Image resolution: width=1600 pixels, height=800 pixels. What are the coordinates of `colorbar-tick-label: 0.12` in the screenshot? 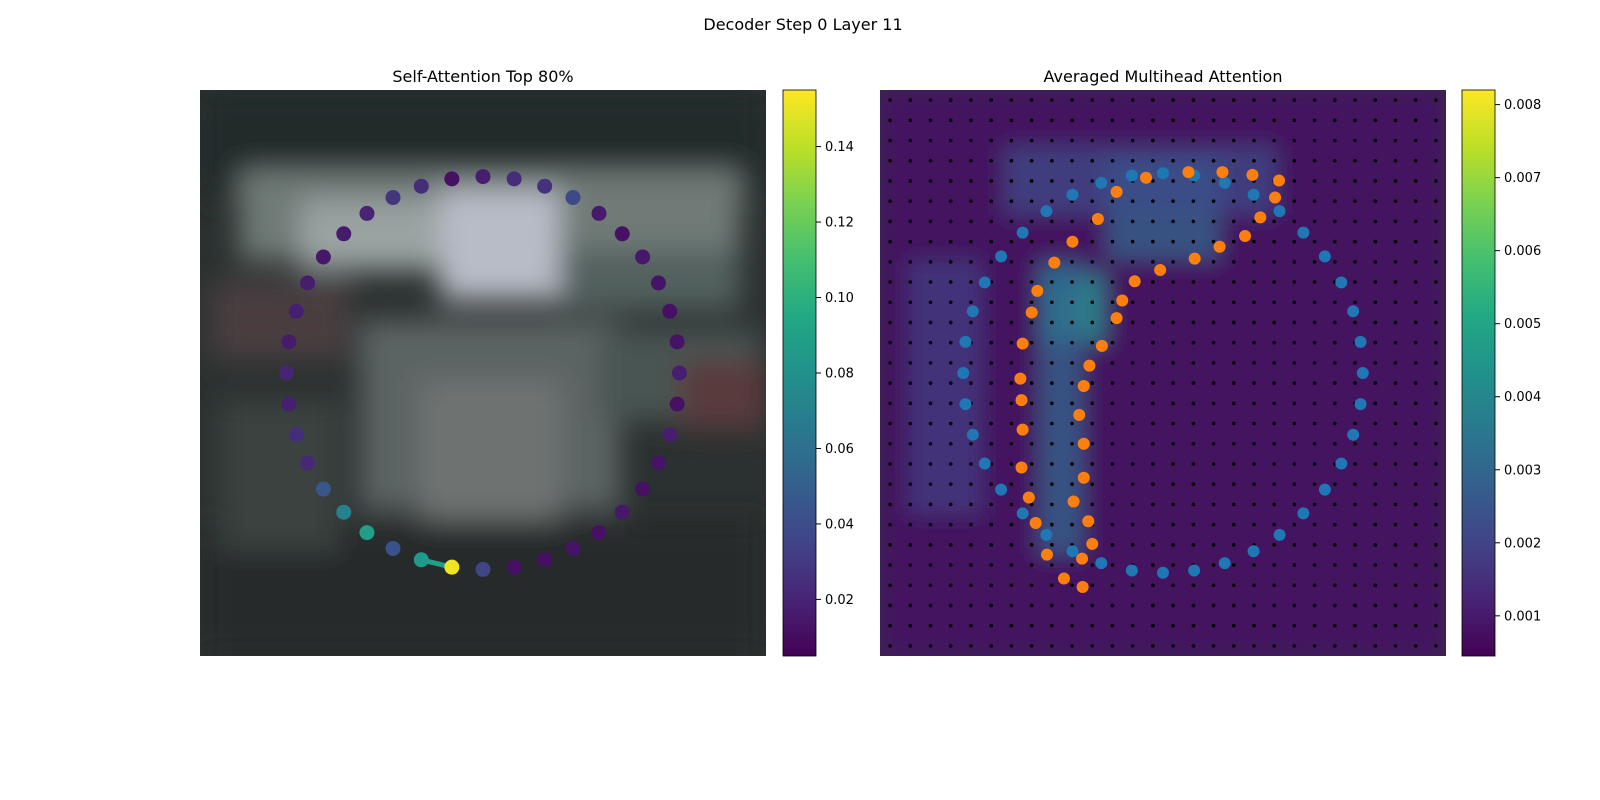 It's located at (839, 223).